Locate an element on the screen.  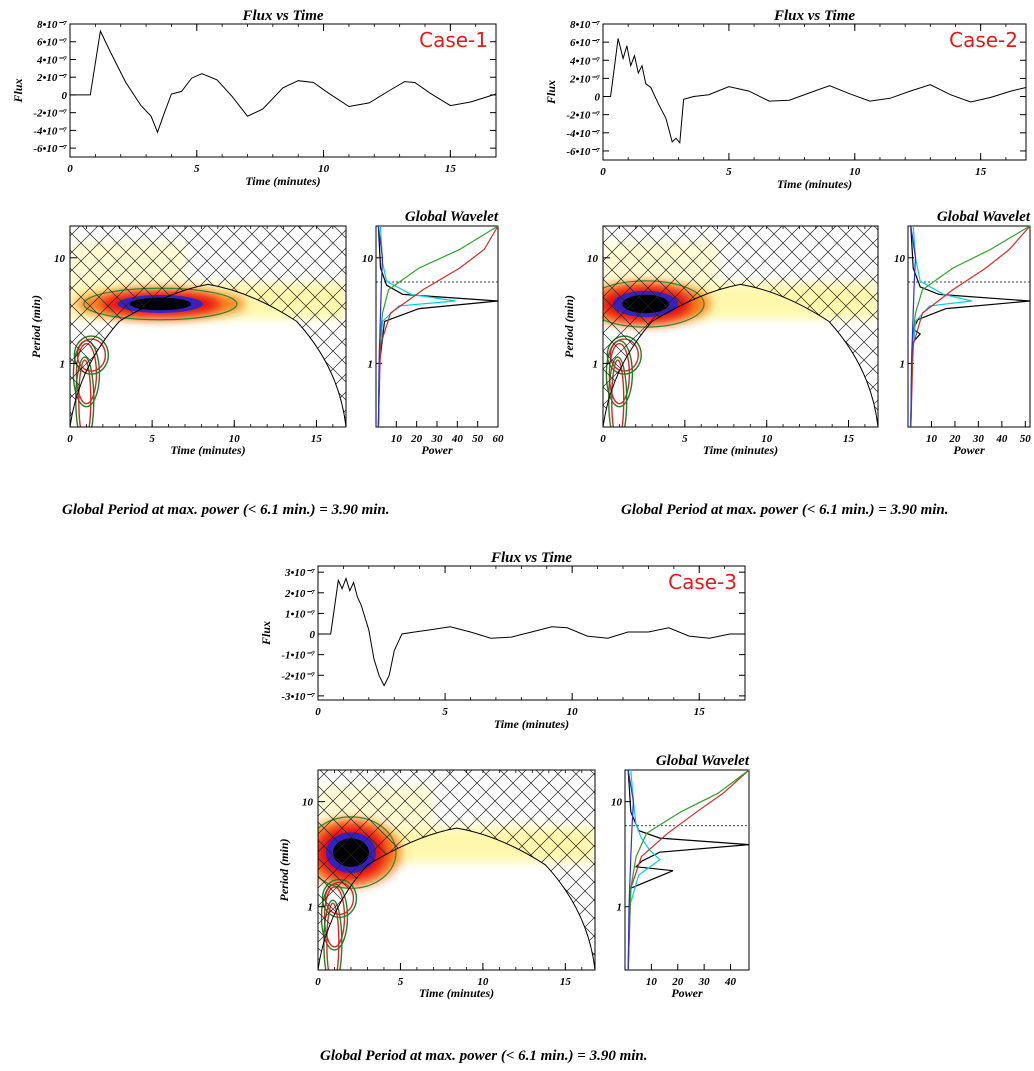
global-wavelet-1: Global Wavelet 10 20 30 40 50 60 Power 10 1 is located at coordinates (433, 333).